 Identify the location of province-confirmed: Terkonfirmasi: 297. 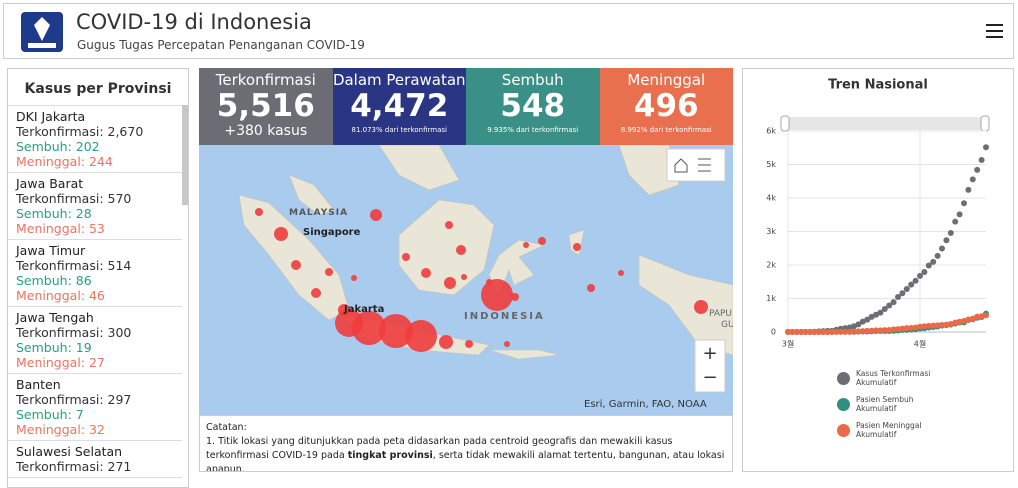
(74, 399).